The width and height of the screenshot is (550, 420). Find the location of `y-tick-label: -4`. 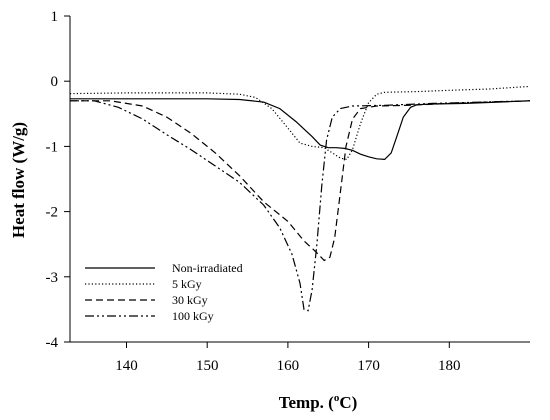

y-tick-label: -4 is located at coordinates (52, 343).